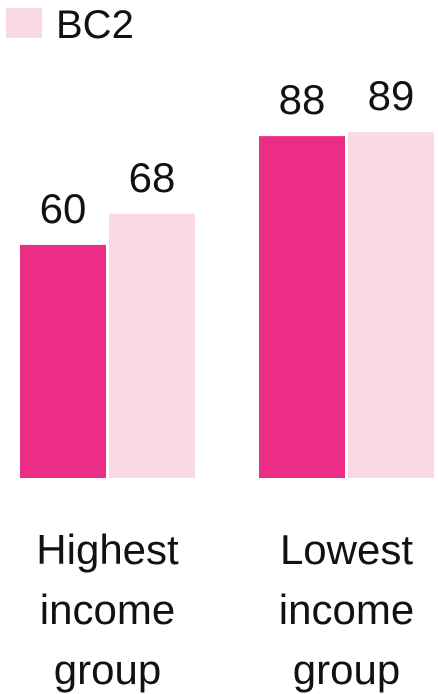 This screenshot has width=438, height=694. Describe the element at coordinates (152, 177) in the screenshot. I see `value-label-0-1: 68` at that location.